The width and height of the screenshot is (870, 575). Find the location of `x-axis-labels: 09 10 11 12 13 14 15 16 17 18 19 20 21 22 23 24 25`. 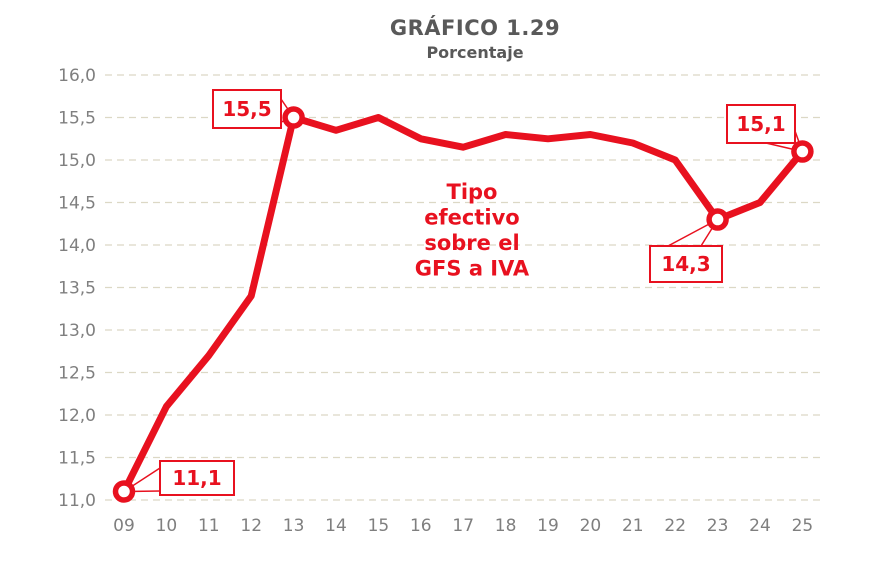

x-axis-labels: 09 10 11 12 13 14 15 16 17 18 19 20 21 22 23 24 25 is located at coordinates (463, 526).